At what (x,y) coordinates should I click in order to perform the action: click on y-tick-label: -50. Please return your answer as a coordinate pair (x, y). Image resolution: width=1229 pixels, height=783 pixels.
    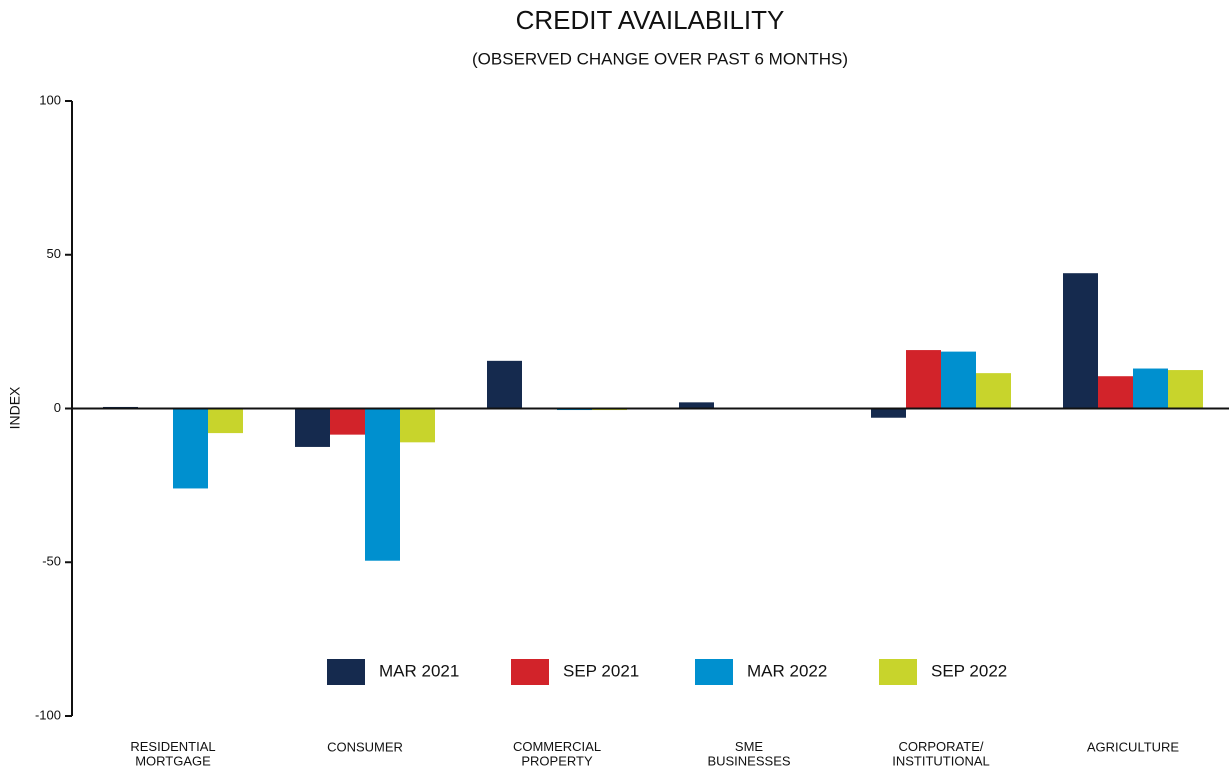
    Looking at the image, I should click on (51, 561).